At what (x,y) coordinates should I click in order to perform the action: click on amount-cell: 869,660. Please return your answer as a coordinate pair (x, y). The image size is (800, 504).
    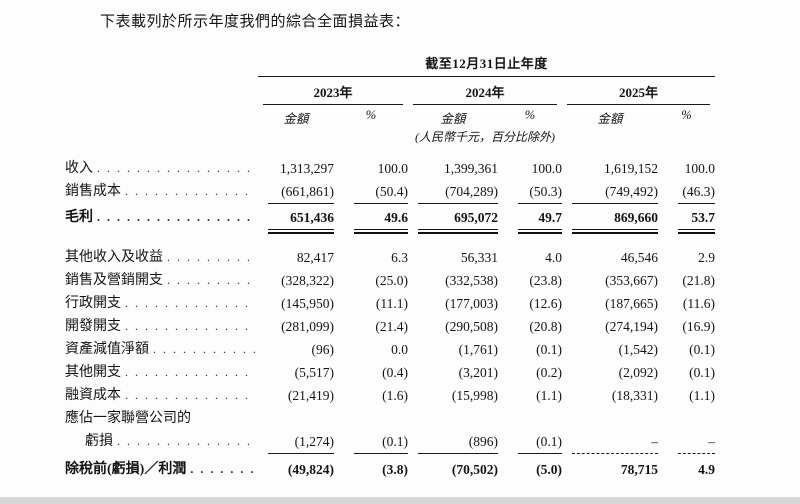
    Looking at the image, I should click on (610, 220).